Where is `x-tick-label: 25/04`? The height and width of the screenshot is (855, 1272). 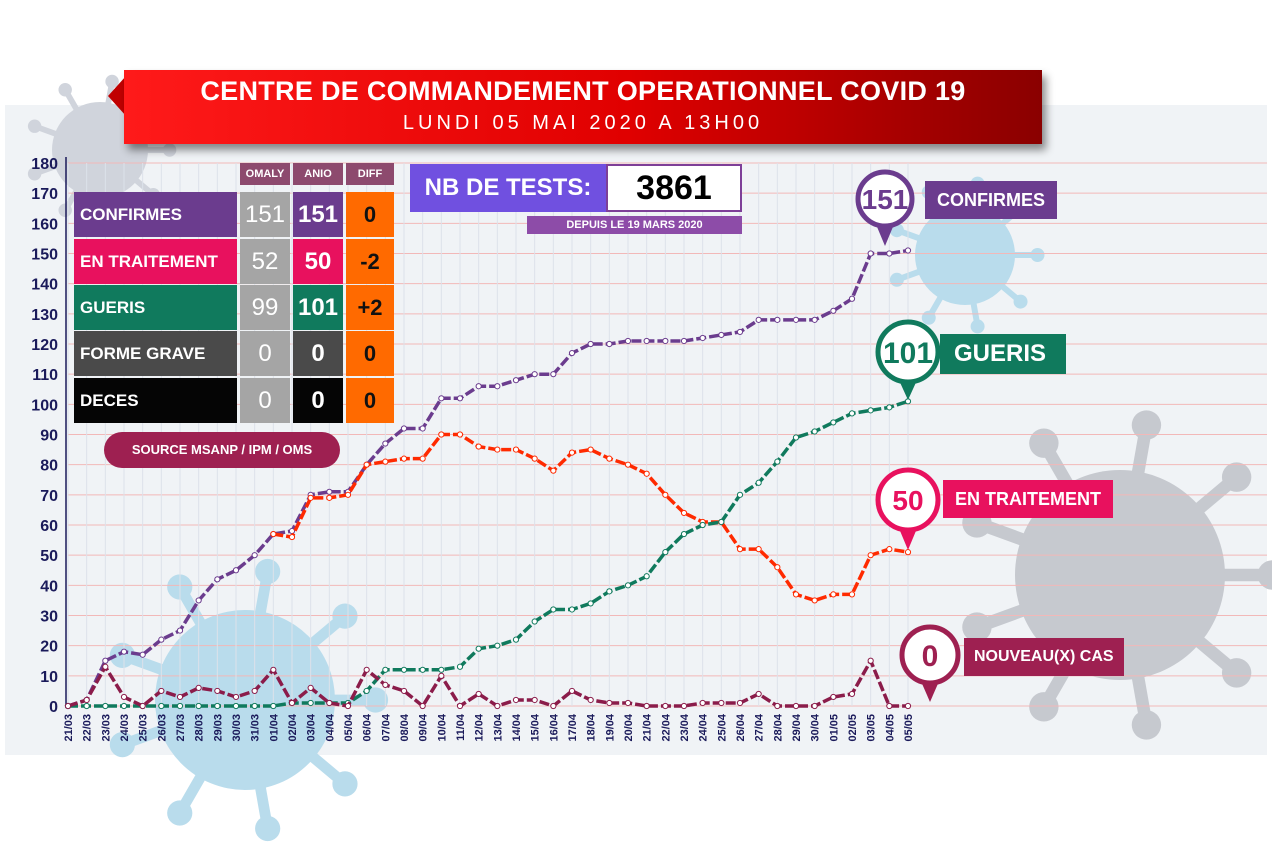
x-tick-label: 25/04 is located at coordinates (722, 727).